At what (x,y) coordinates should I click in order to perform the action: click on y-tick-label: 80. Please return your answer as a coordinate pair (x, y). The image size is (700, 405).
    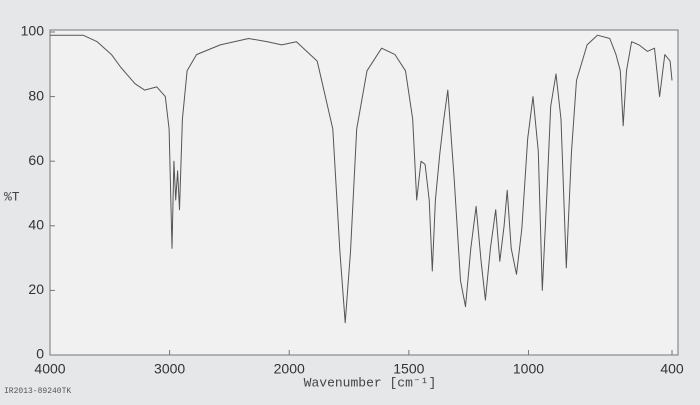
    Looking at the image, I should click on (36, 95).